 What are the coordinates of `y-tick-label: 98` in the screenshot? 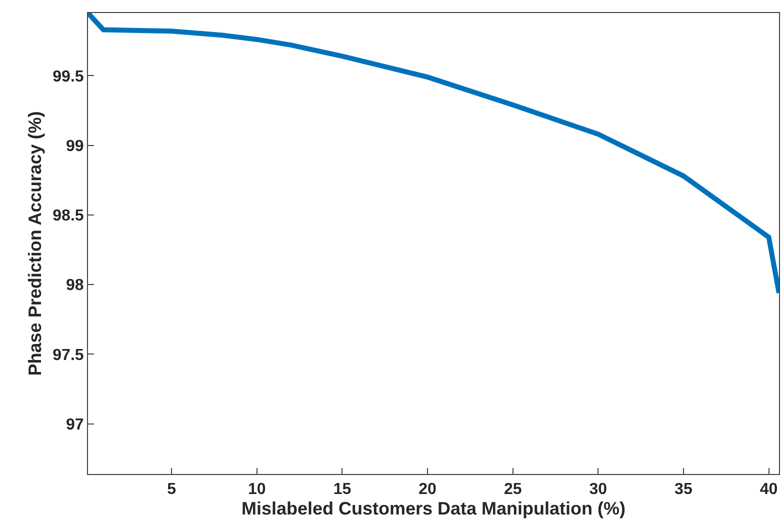 It's located at (75, 285).